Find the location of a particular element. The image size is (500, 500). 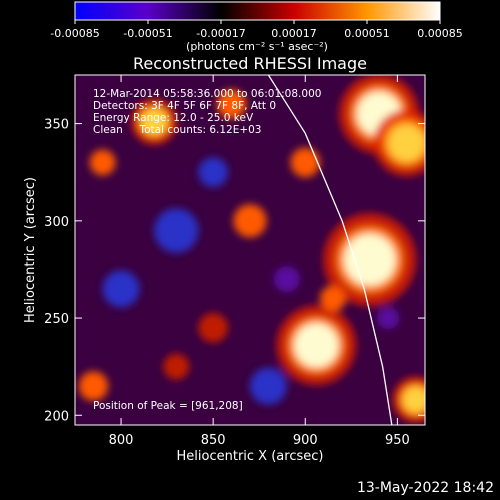

footer-date: 13-May-2022 18:42 is located at coordinates (425, 488).